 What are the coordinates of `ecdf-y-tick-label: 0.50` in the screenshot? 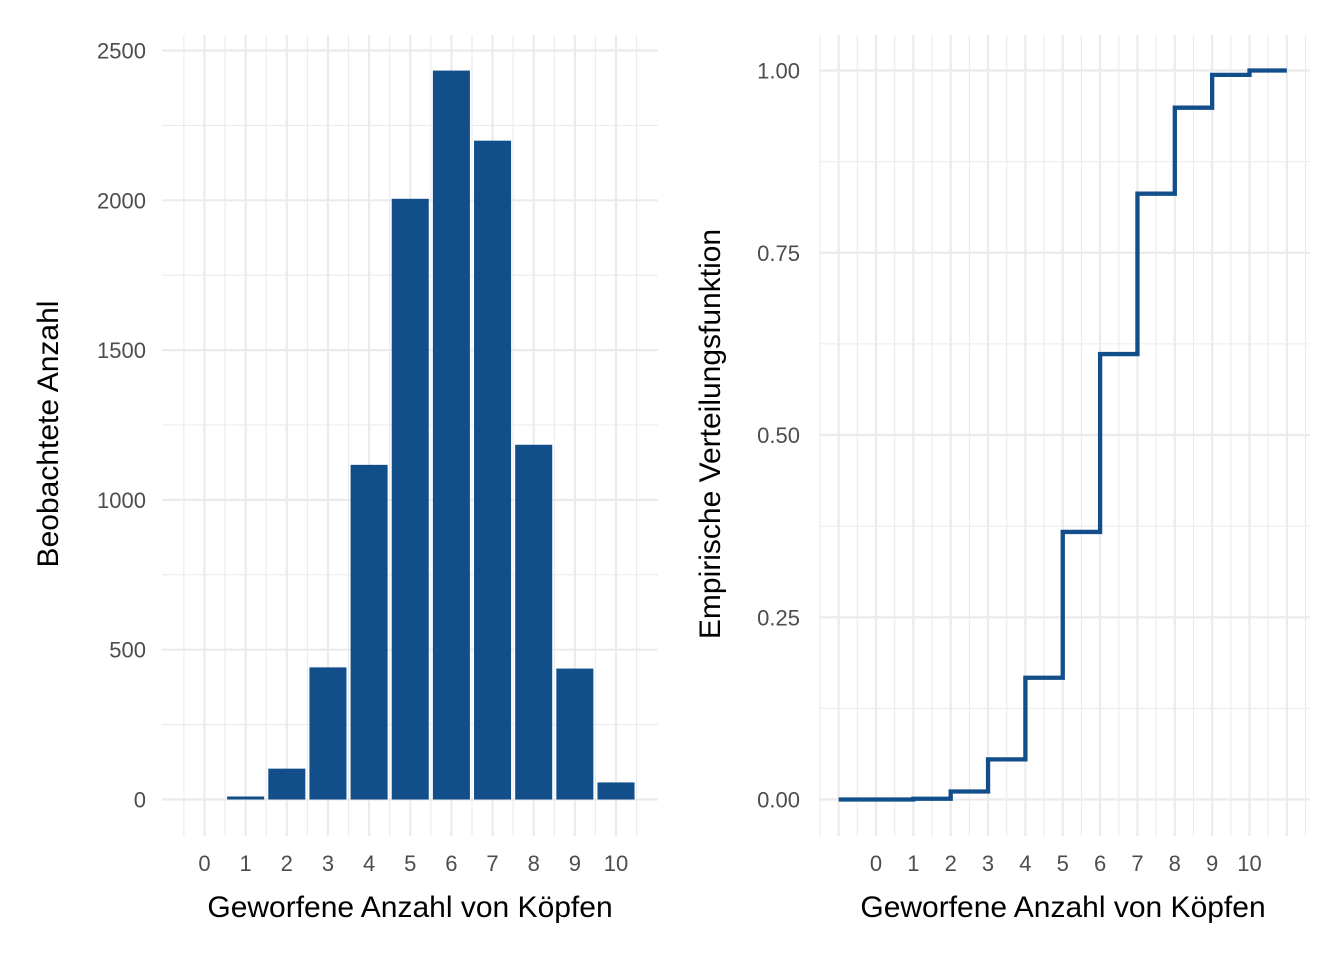 It's located at (778, 435).